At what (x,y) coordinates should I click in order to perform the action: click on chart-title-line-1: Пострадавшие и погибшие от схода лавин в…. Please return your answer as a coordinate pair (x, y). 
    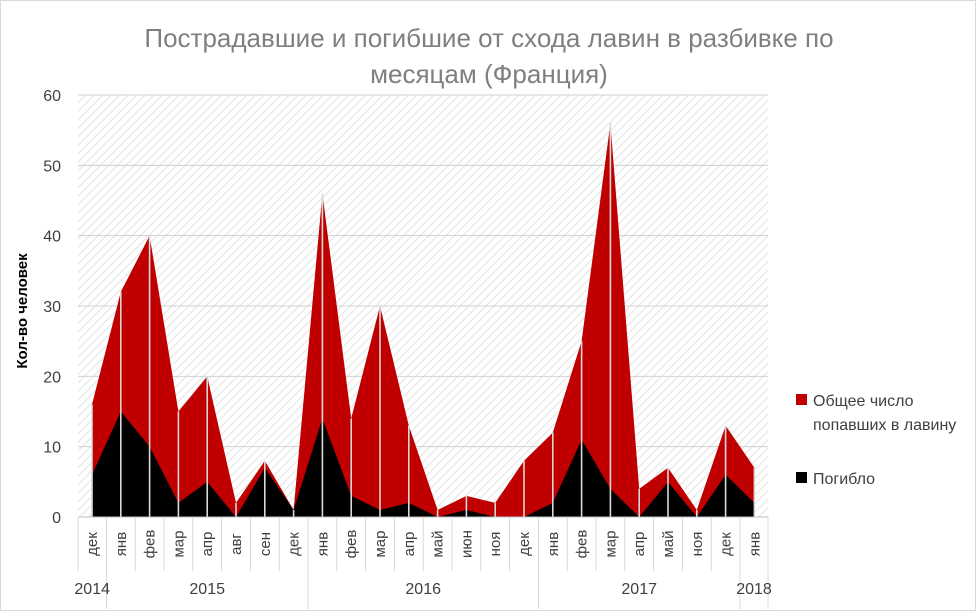
    Looking at the image, I should click on (488, 38).